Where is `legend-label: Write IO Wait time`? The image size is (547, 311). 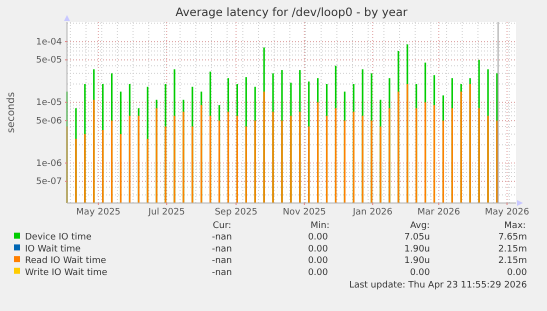 legend-label: Write IO Wait time is located at coordinates (66, 273).